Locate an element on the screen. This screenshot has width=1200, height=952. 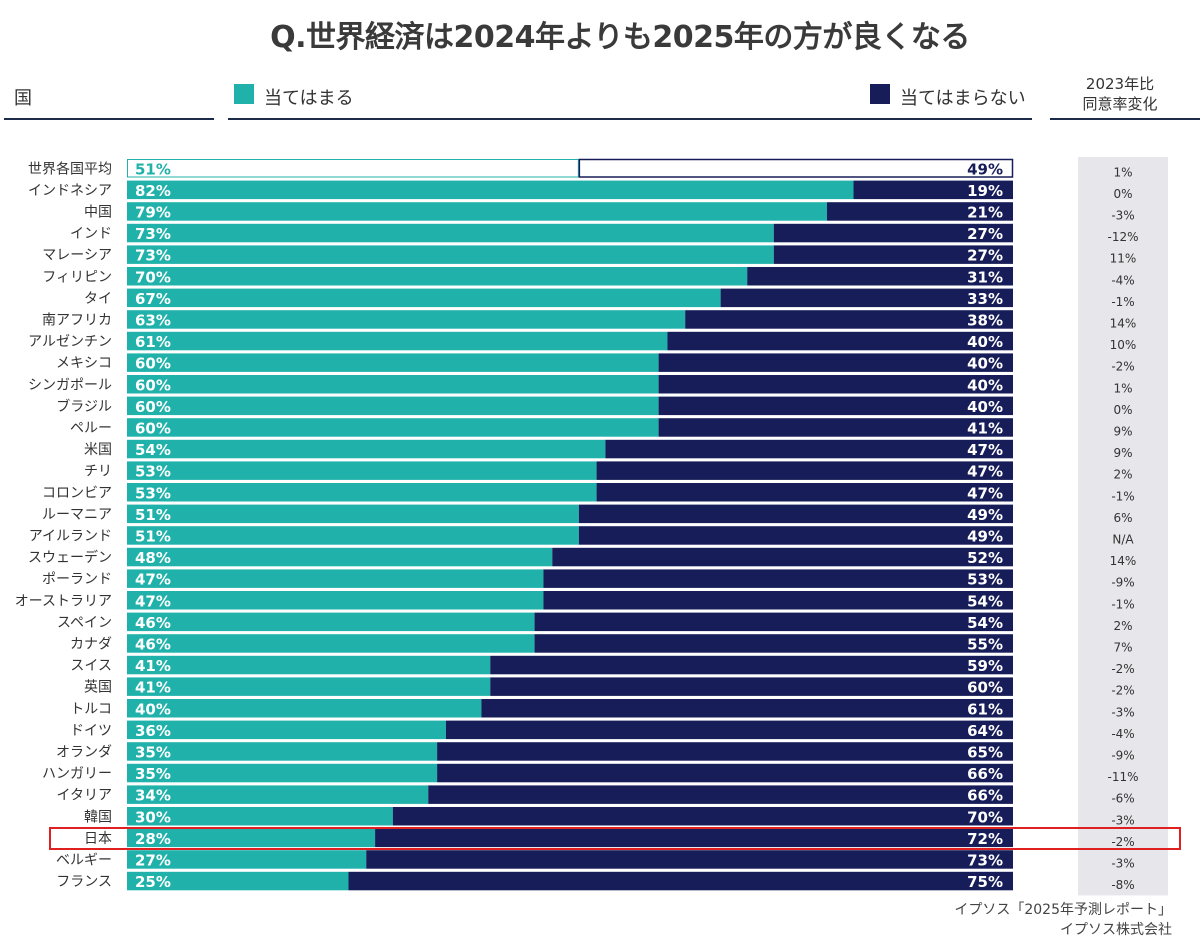
change-value: 0% is located at coordinates (1122, 410).